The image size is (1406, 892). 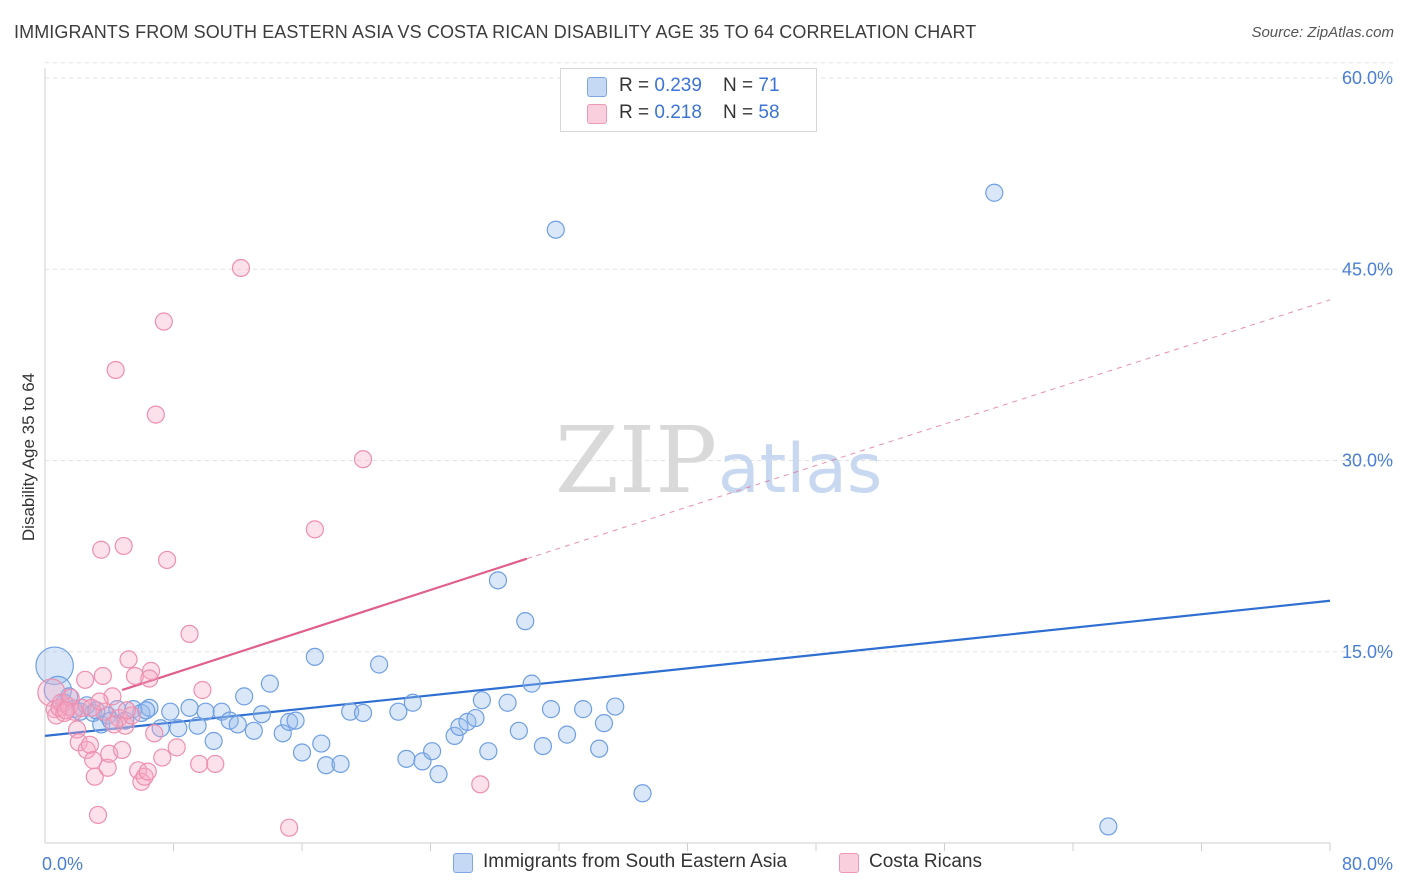 What do you see at coordinates (769, 112) in the screenshot?
I see `legend-n-value: 58` at bounding box center [769, 112].